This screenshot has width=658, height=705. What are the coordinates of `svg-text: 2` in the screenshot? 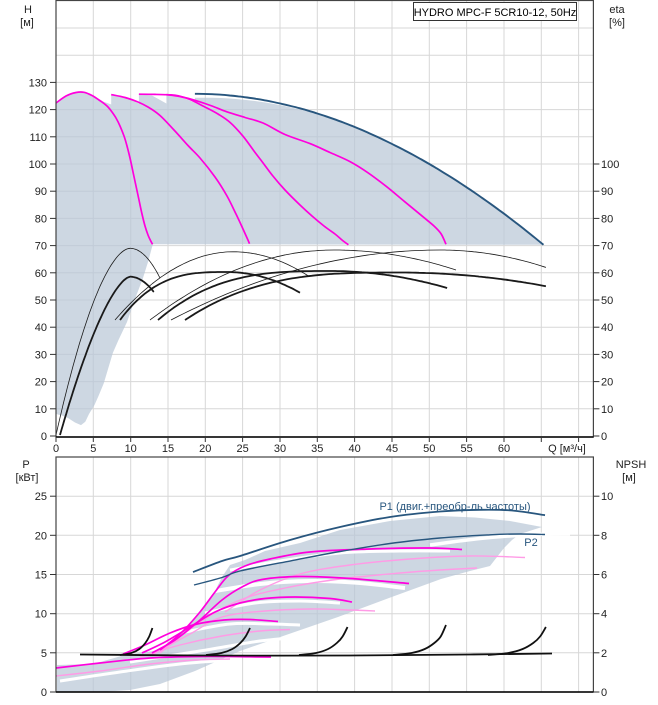 It's located at (604, 654).